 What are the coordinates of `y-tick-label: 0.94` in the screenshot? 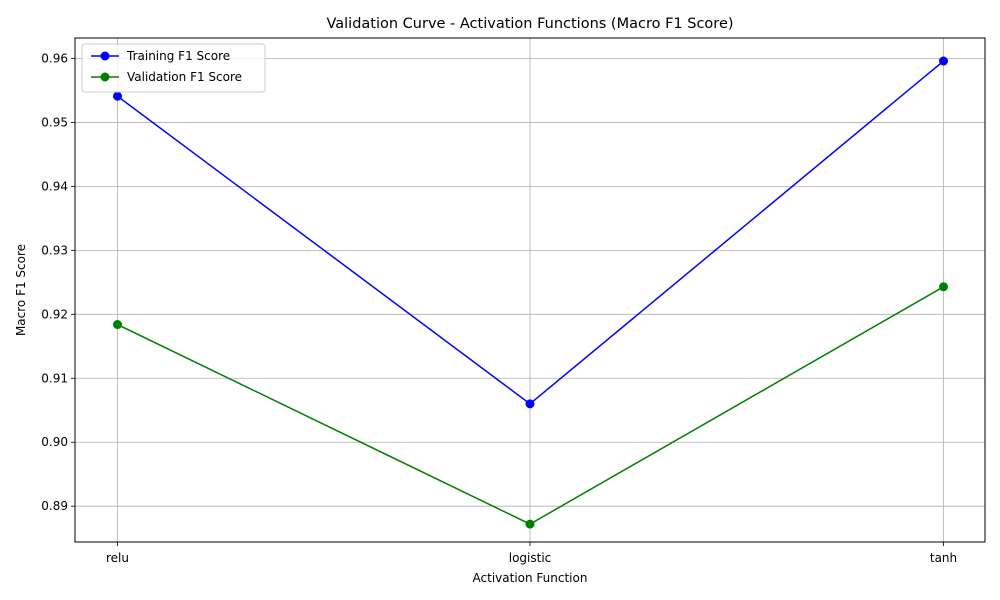 It's located at (54, 186).